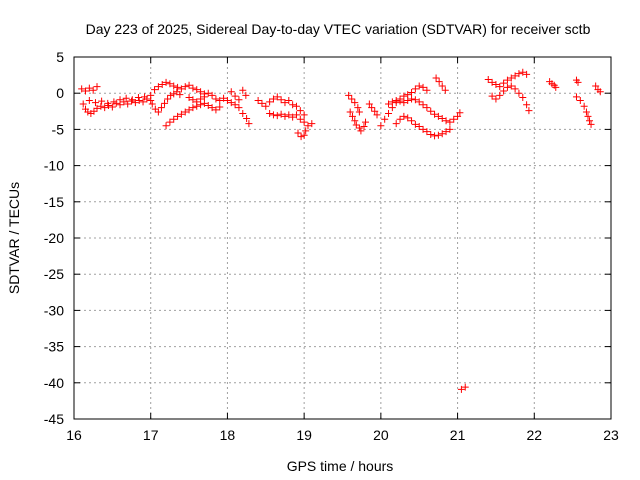 This screenshot has width=640, height=480. What do you see at coordinates (54, 274) in the screenshot?
I see `y-tick-label: -25` at bounding box center [54, 274].